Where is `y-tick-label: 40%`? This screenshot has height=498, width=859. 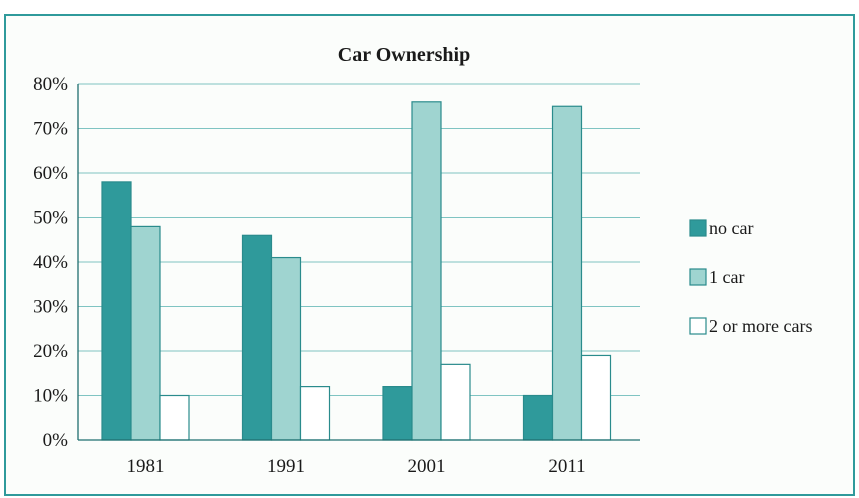
y-tick-label: 40% is located at coordinates (50, 262).